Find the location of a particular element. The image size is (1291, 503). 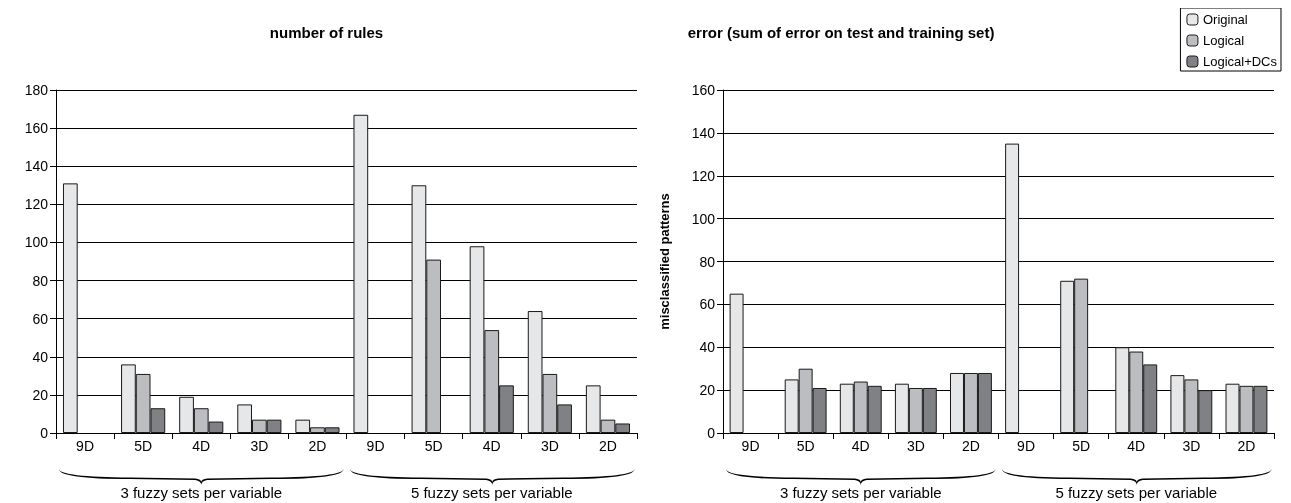

legend-label: Original is located at coordinates (1225, 19).